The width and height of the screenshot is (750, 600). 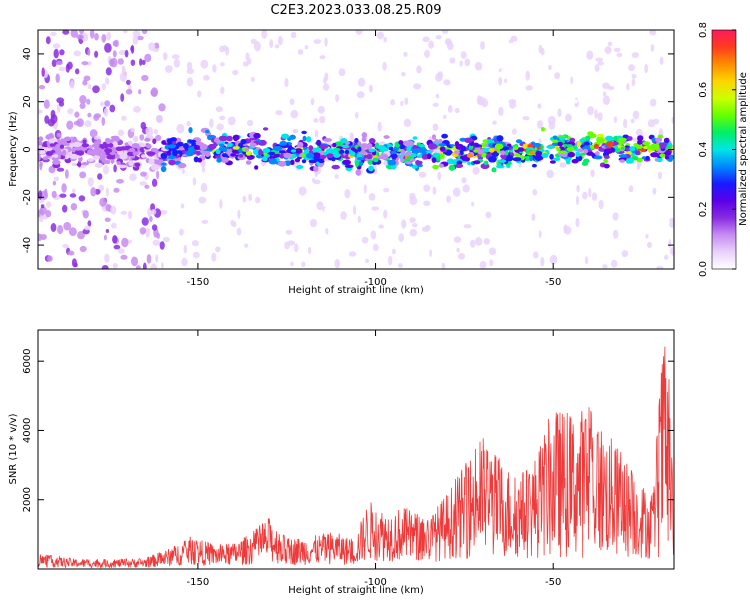 I want to click on heatmap-ylabel: Frequency (Hz), so click(x=13, y=149).